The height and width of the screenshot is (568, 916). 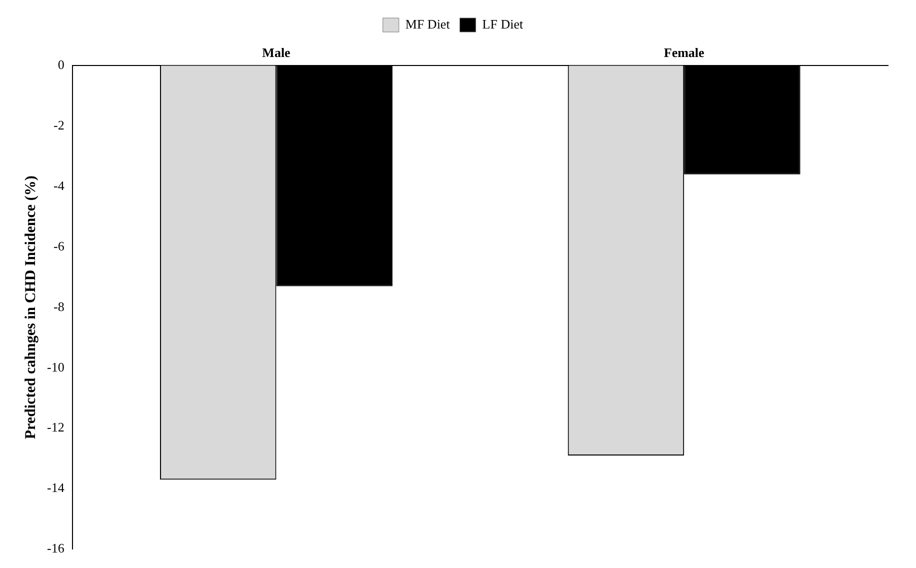 I want to click on y-tick-label: -2, so click(x=58, y=124).